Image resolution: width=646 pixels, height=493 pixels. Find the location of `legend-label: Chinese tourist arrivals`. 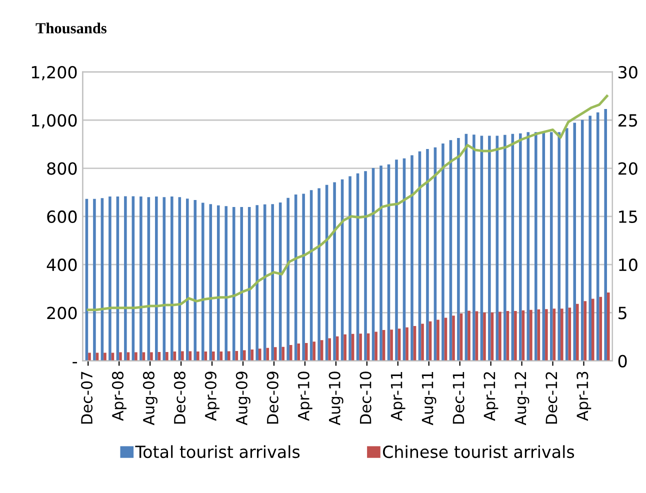

legend-label: Chinese tourist arrivals is located at coordinates (478, 451).